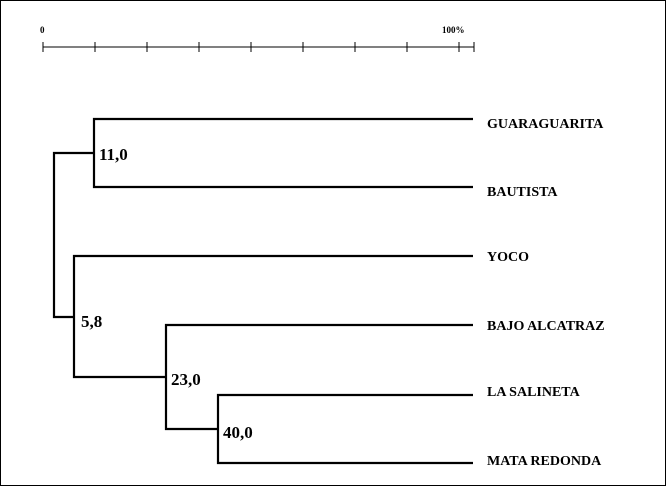  I want to click on leaf-label-la-salineta: LA SALINETA, so click(534, 392).